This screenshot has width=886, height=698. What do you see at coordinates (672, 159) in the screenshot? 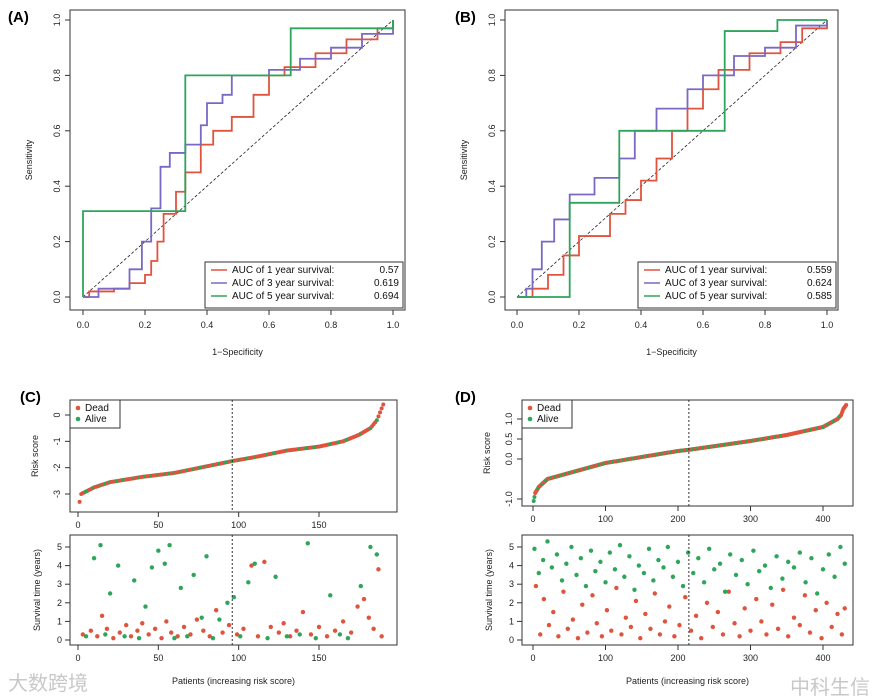
I see `roc-curve-purple` at bounding box center [672, 159].